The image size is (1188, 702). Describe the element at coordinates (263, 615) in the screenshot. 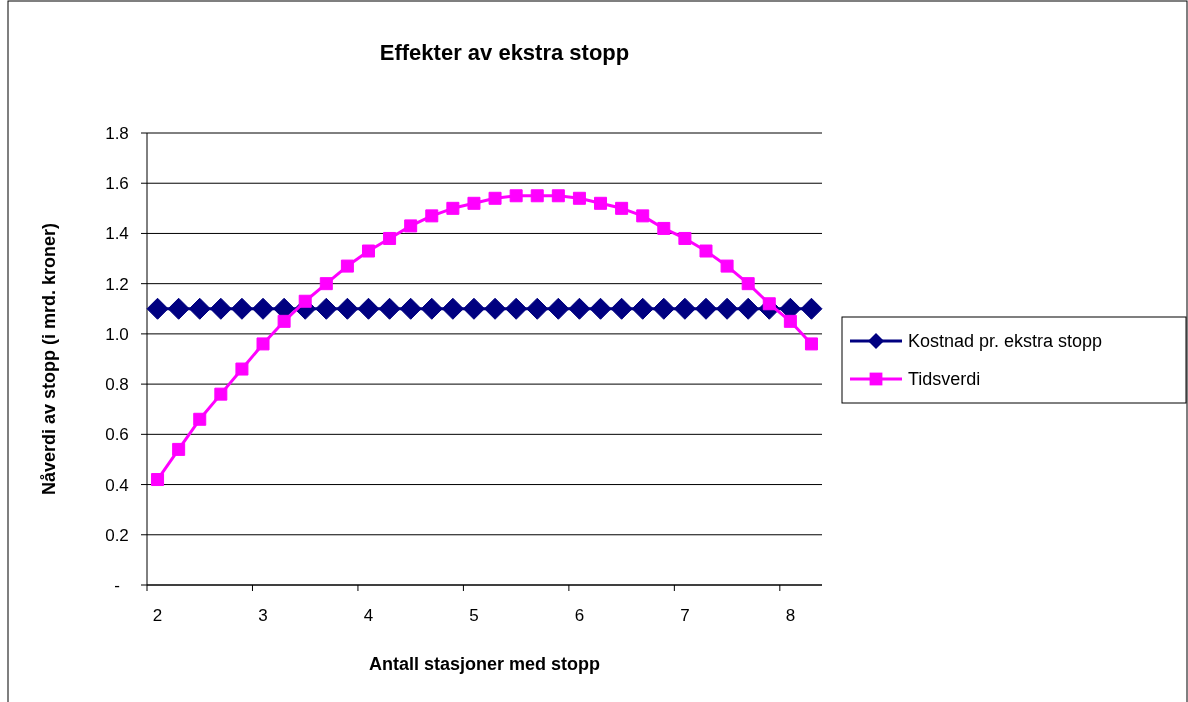

I see `x-tick-label: 3` at that location.